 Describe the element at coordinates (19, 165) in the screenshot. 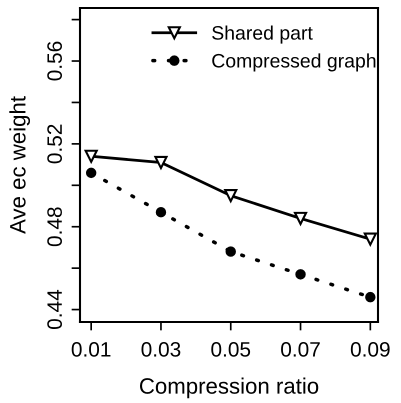

I see `y-axis-title: Ave ec weight` at that location.